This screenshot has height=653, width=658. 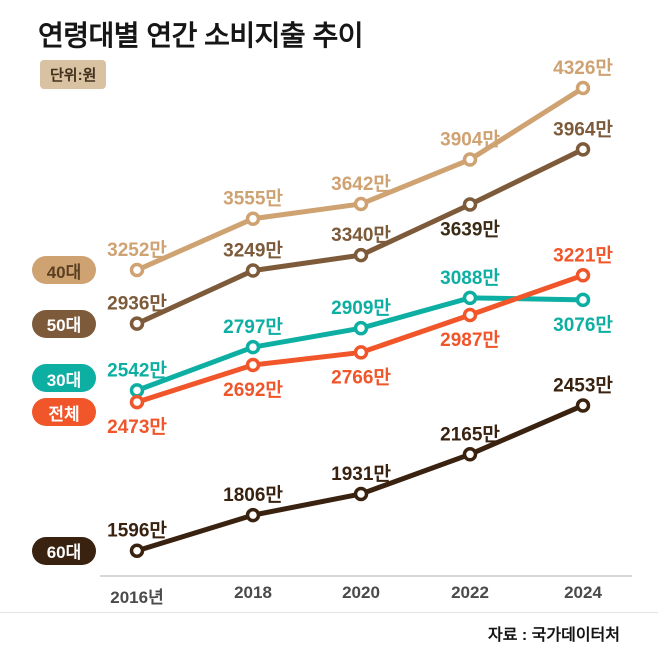 I want to click on value-label: 3904만, so click(x=470, y=140).